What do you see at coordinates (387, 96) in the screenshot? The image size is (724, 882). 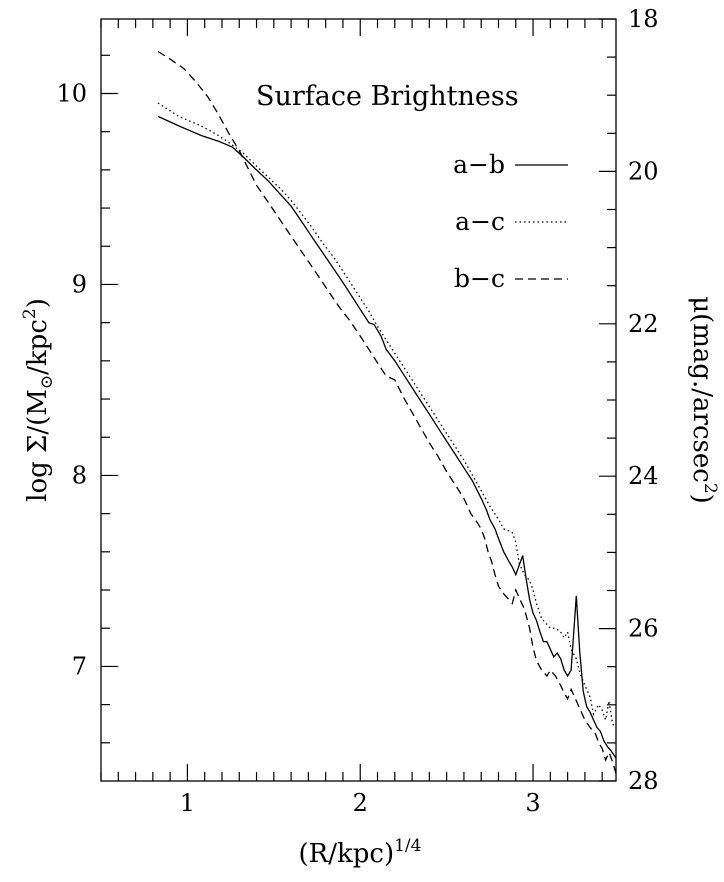 I see `chart-title: Surface Brightness` at bounding box center [387, 96].